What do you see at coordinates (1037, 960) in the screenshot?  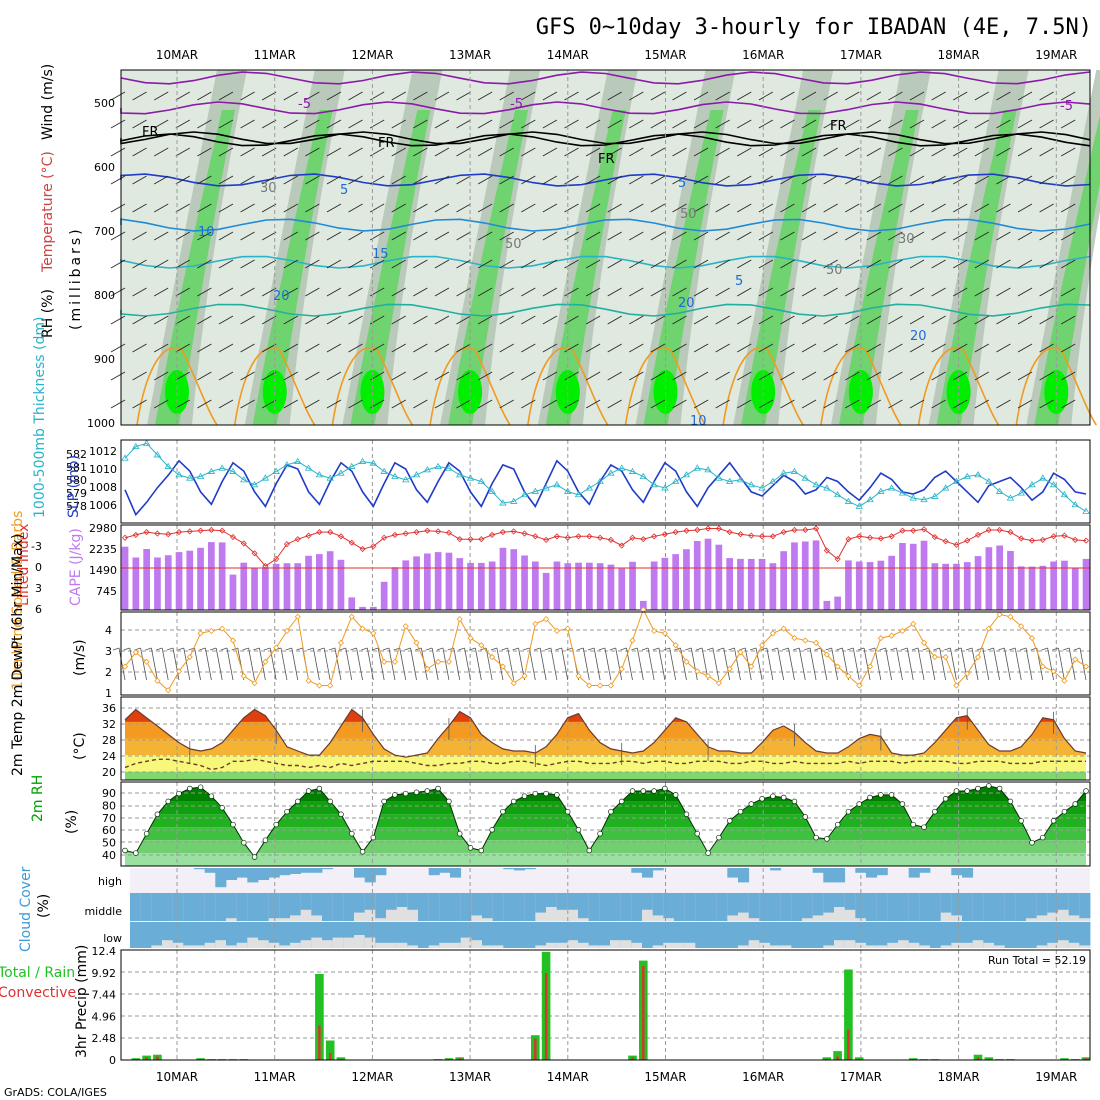 I see `run-total-label: Run Total = 52.19` at bounding box center [1037, 960].